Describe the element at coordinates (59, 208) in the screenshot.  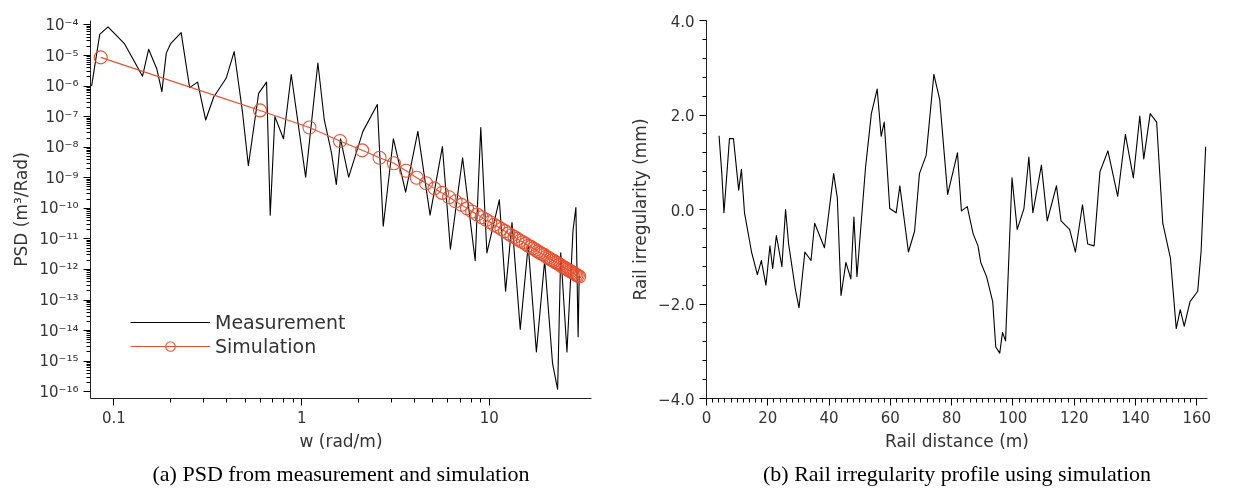
I see `y-tick-label: 10⁻¹⁰` at that location.